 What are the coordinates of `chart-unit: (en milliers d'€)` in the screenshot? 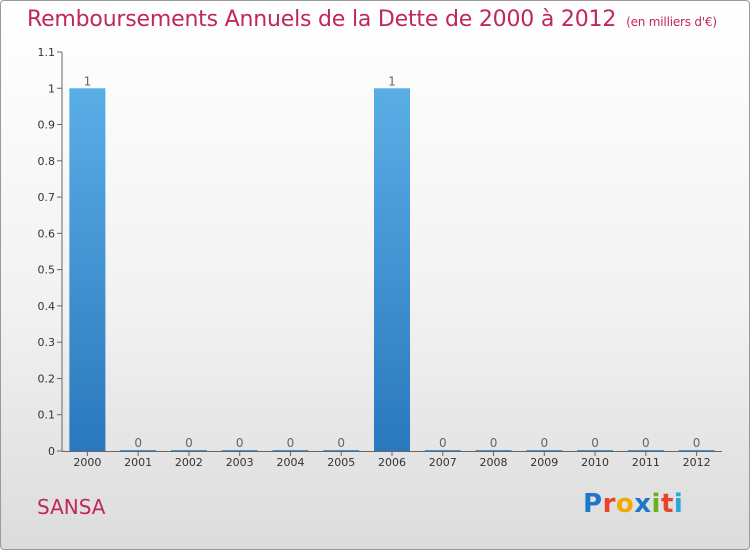 It's located at (671, 22).